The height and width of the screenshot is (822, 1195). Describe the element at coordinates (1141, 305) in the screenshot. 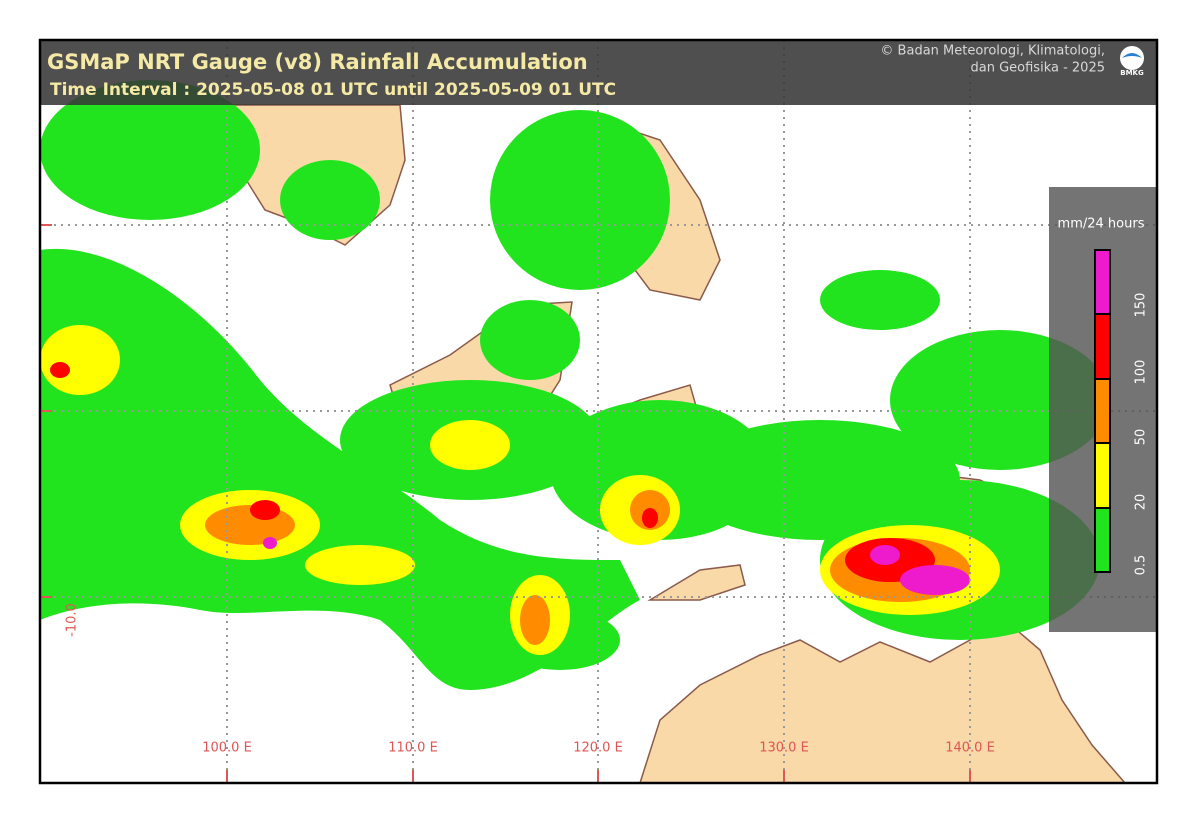

I see `legend-tick: 150` at that location.